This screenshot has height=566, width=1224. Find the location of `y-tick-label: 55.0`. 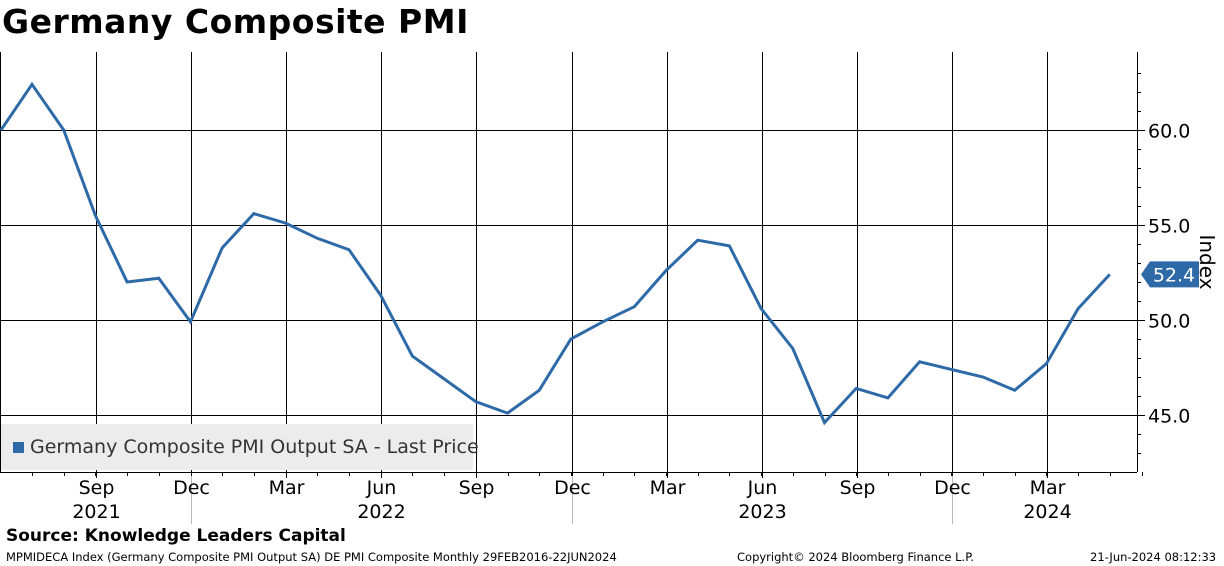

y-tick-label: 55.0 is located at coordinates (1169, 227).